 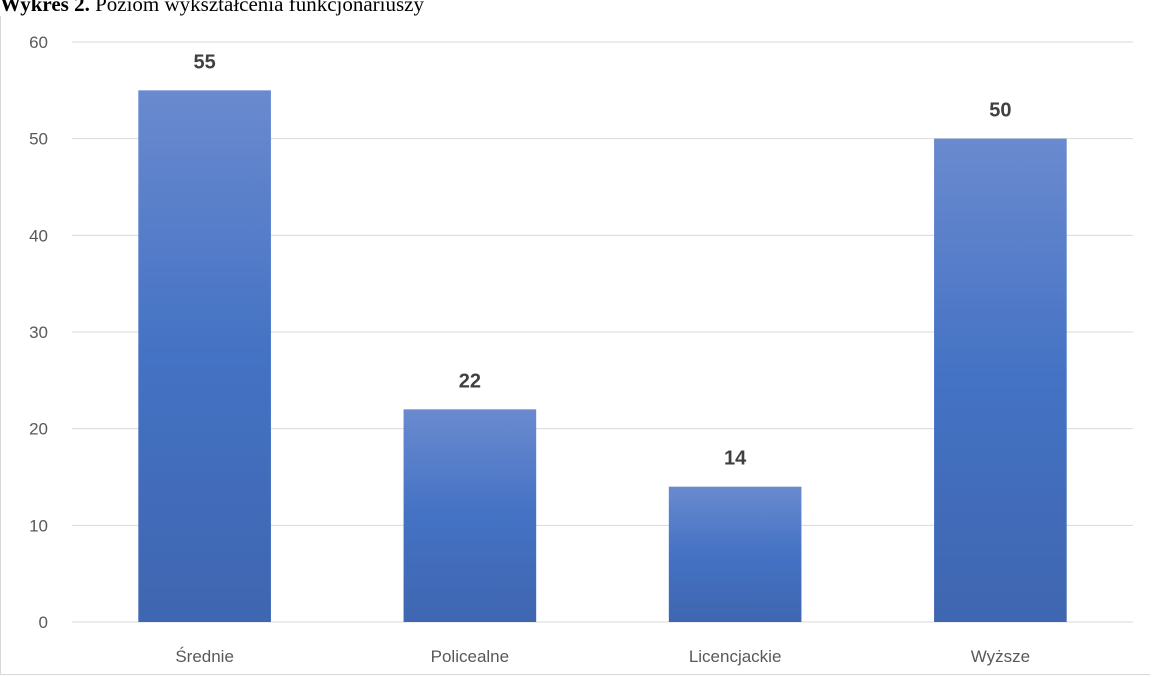 I want to click on y-tick-label: 20, so click(x=38, y=429).